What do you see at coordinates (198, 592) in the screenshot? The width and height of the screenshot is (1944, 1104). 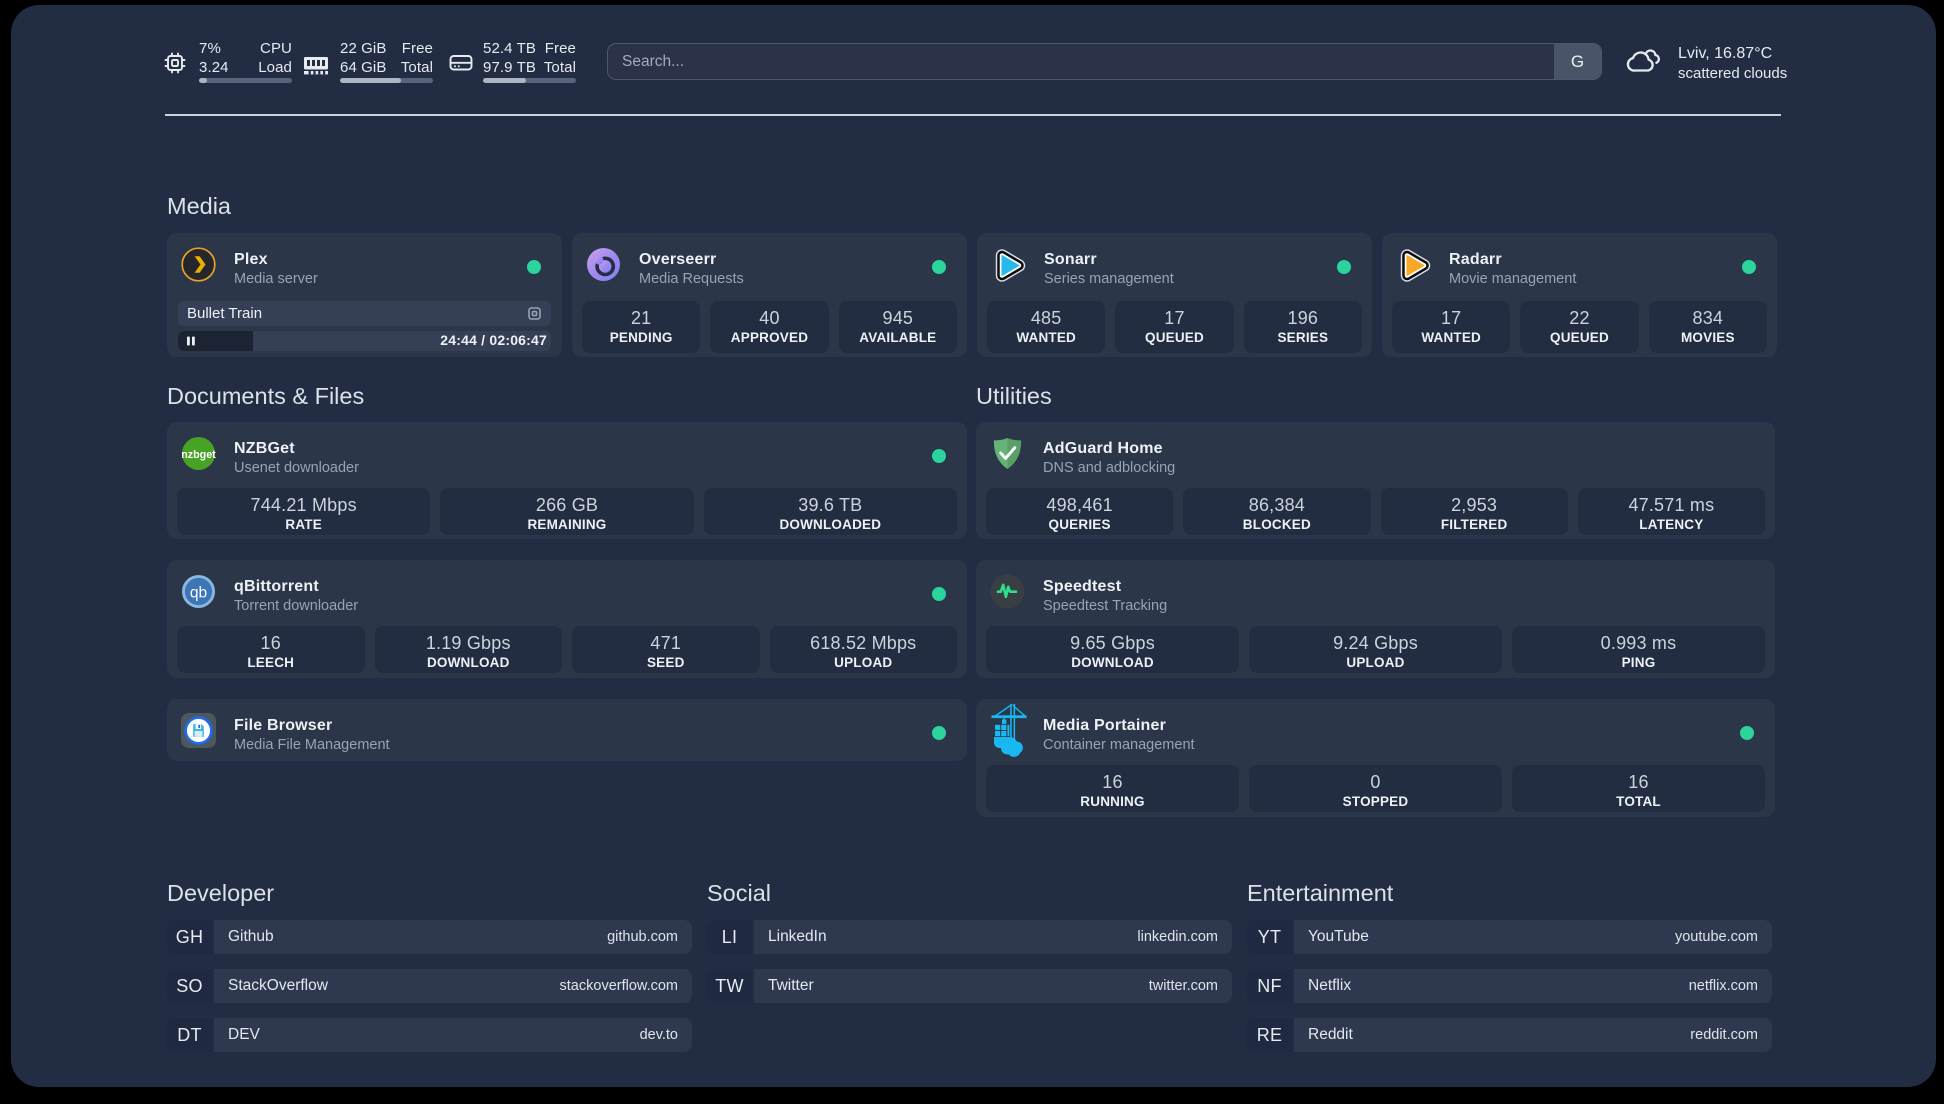 I see `svg-text: qb` at bounding box center [198, 592].